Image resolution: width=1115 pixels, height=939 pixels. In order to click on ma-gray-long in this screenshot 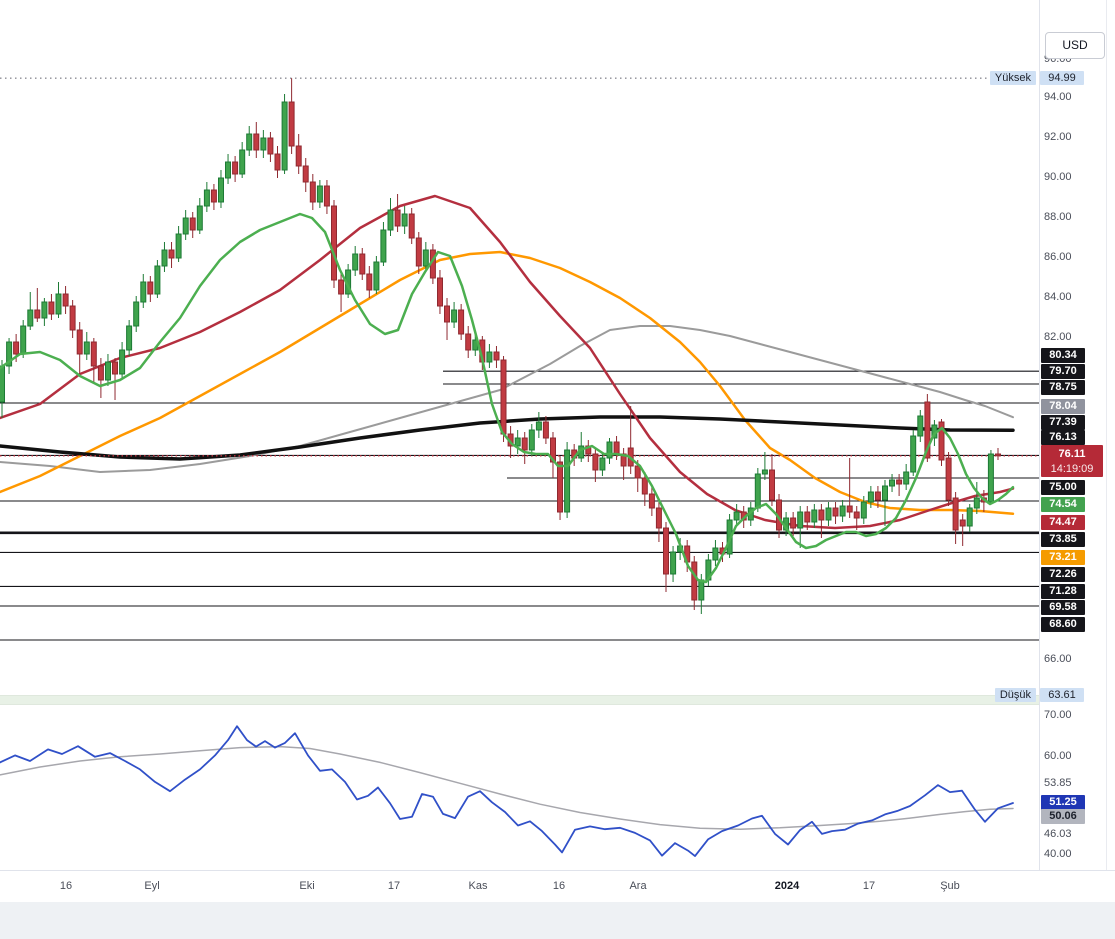, I will do `click(507, 399)`.